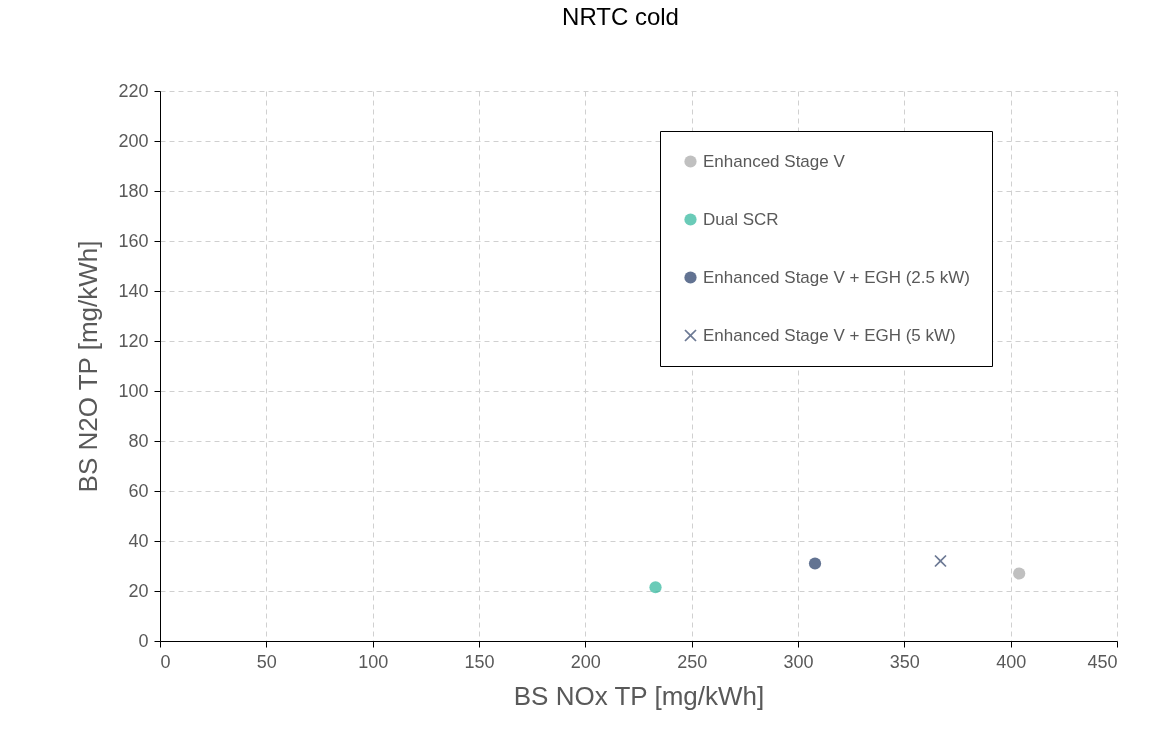  Describe the element at coordinates (133, 290) in the screenshot. I see `y-tick-label: 140` at that location.